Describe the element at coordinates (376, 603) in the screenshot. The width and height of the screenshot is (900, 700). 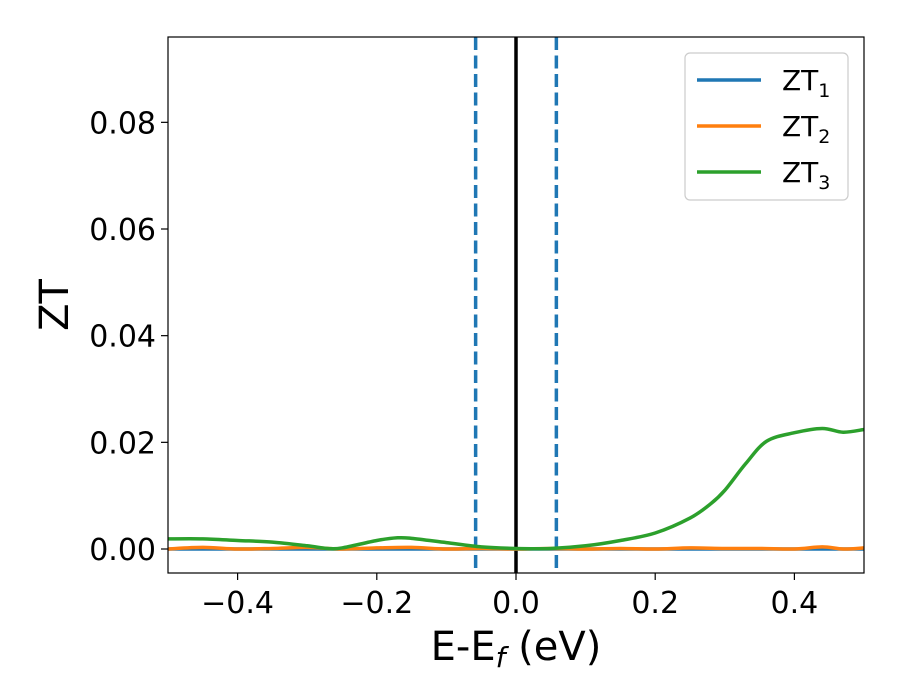
I see `x-tick-label: −0.2` at that location.